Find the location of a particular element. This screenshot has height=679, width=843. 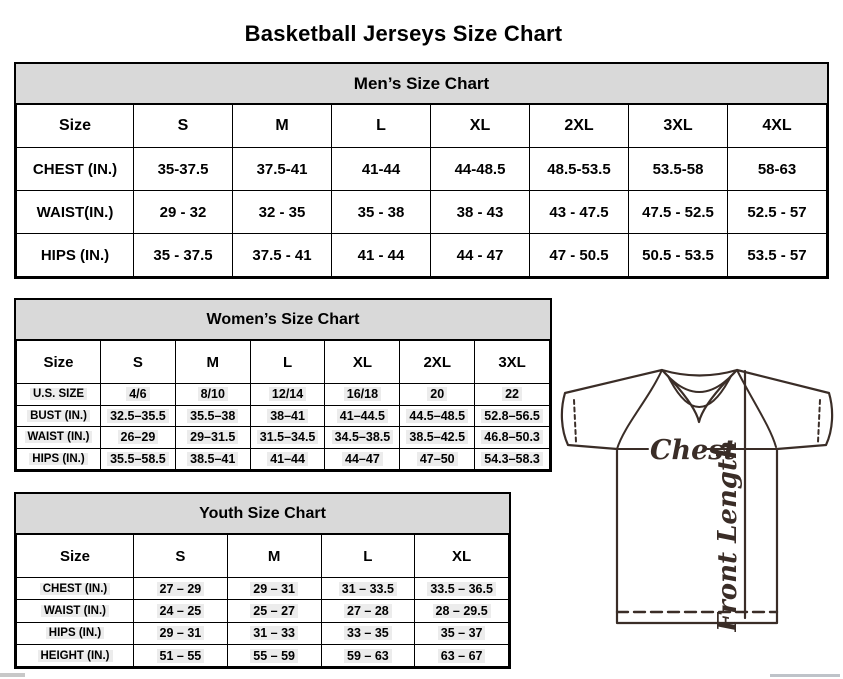

chest-label: Chest is located at coordinates (693, 450).